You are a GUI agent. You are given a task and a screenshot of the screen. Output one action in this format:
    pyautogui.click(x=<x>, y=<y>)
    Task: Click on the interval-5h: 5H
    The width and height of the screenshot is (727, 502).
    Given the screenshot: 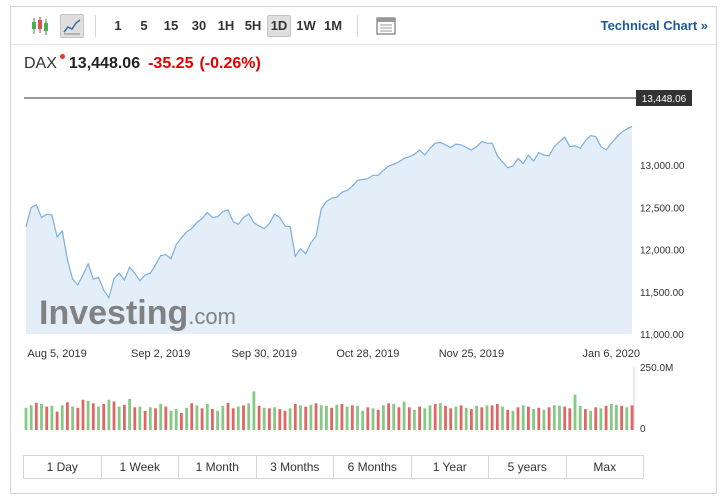 What is the action you would take?
    pyautogui.click(x=253, y=25)
    